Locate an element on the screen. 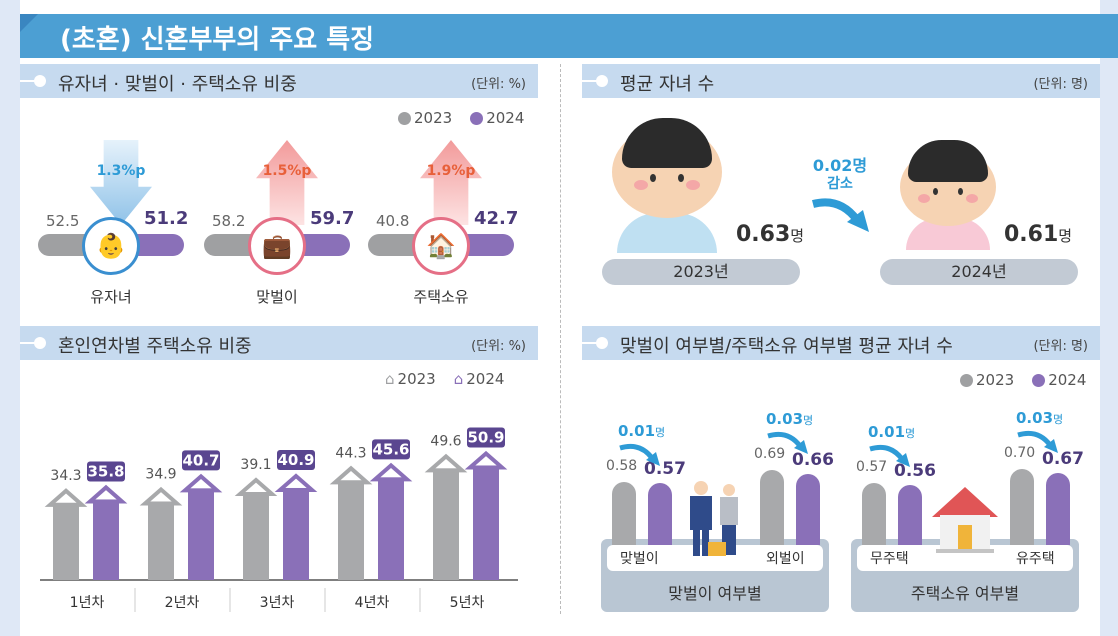 Image resolution: width=1118 pixels, height=636 pixels. avg-2024-value: 0.61명 is located at coordinates (1038, 234).